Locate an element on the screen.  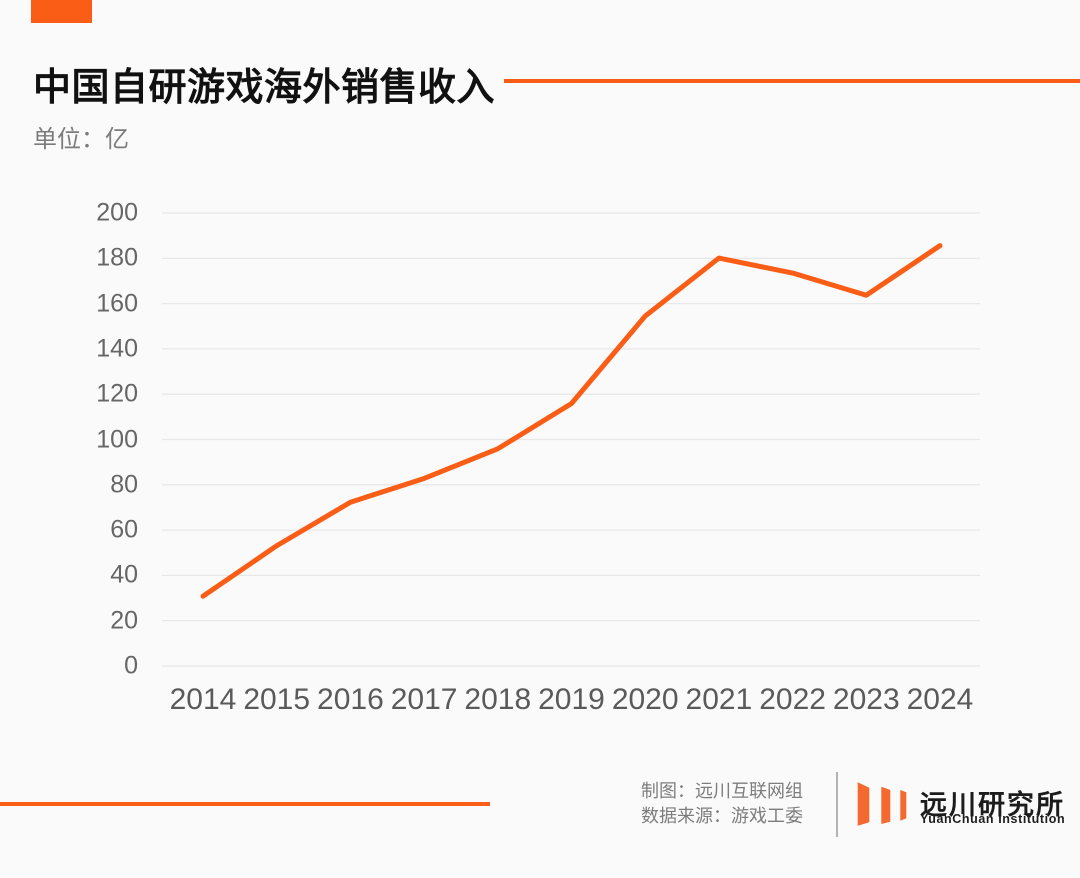
y-tick-label: 60 is located at coordinates (124, 529).